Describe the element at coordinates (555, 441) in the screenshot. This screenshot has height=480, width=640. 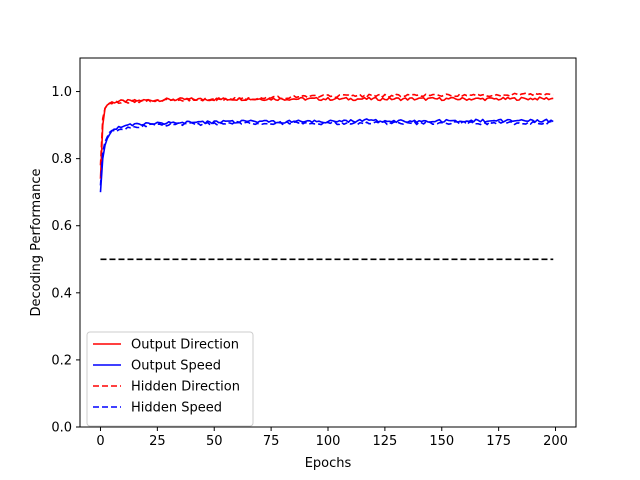
I see `x-tick-label: 200` at that location.